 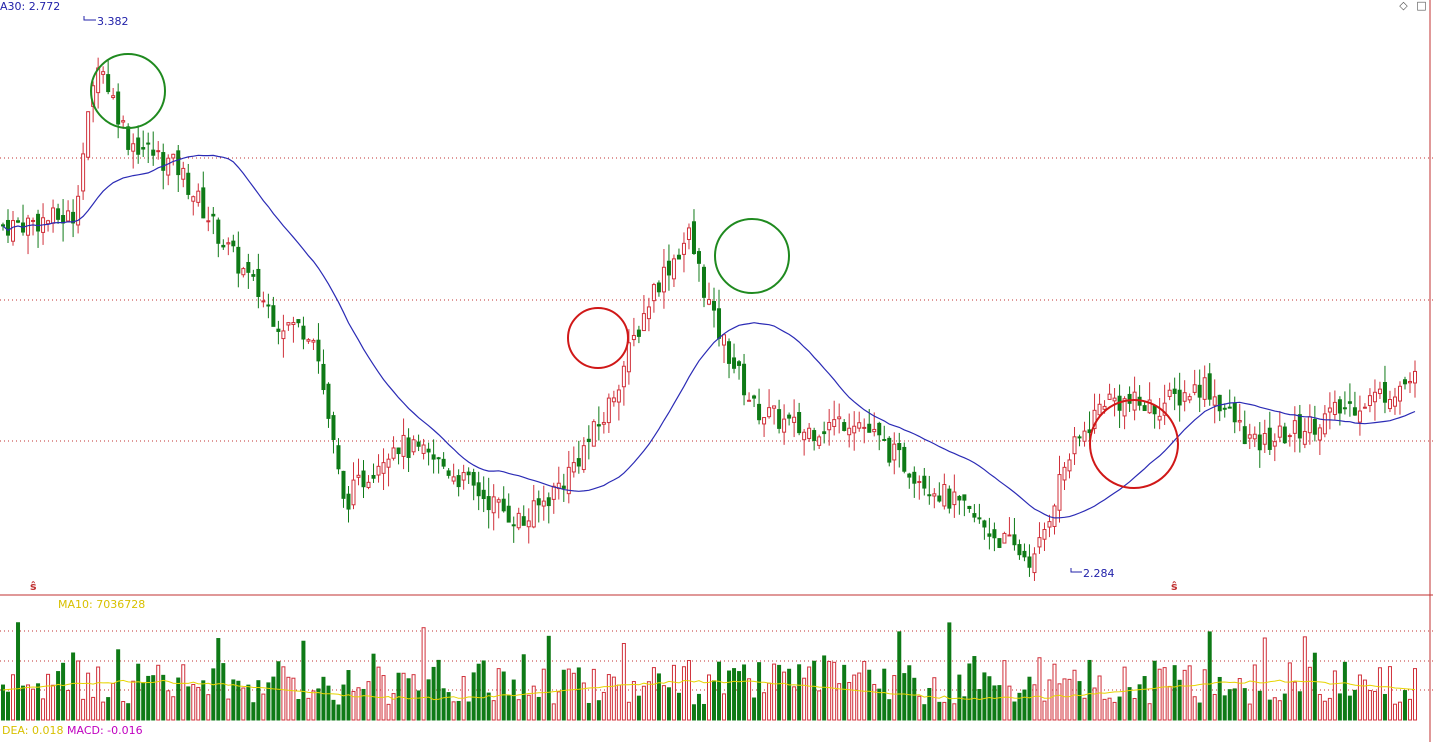 What do you see at coordinates (102, 604) in the screenshot?
I see `volume-ma-label: MA10: 7036728` at bounding box center [102, 604].